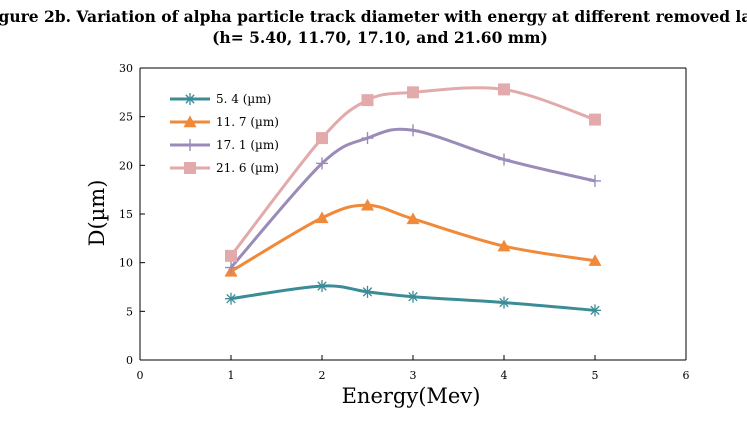 This screenshot has height=428, width=747. What do you see at coordinates (224, 133) in the screenshot?
I see `legend: 5. 4 (µm) 11. 7 (µm) 17. 1 (µm) 21. 6 (µm)` at bounding box center [224, 133].